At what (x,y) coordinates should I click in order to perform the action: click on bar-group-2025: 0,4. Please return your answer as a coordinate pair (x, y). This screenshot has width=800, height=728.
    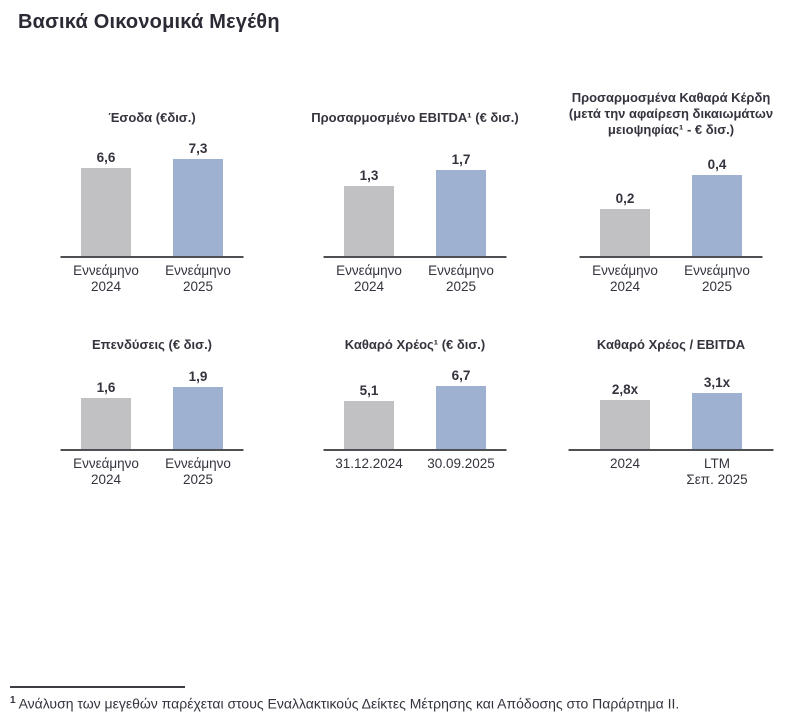
    Looking at the image, I should click on (717, 206).